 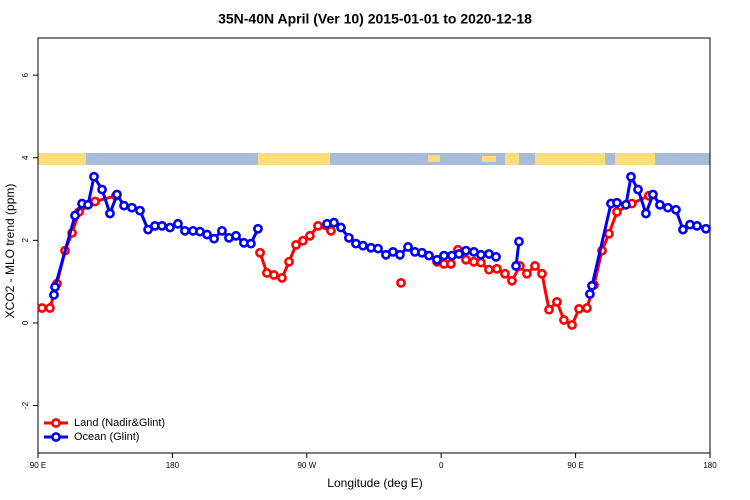 What do you see at coordinates (25, 74) in the screenshot?
I see `y-tick-label: 6` at bounding box center [25, 74].